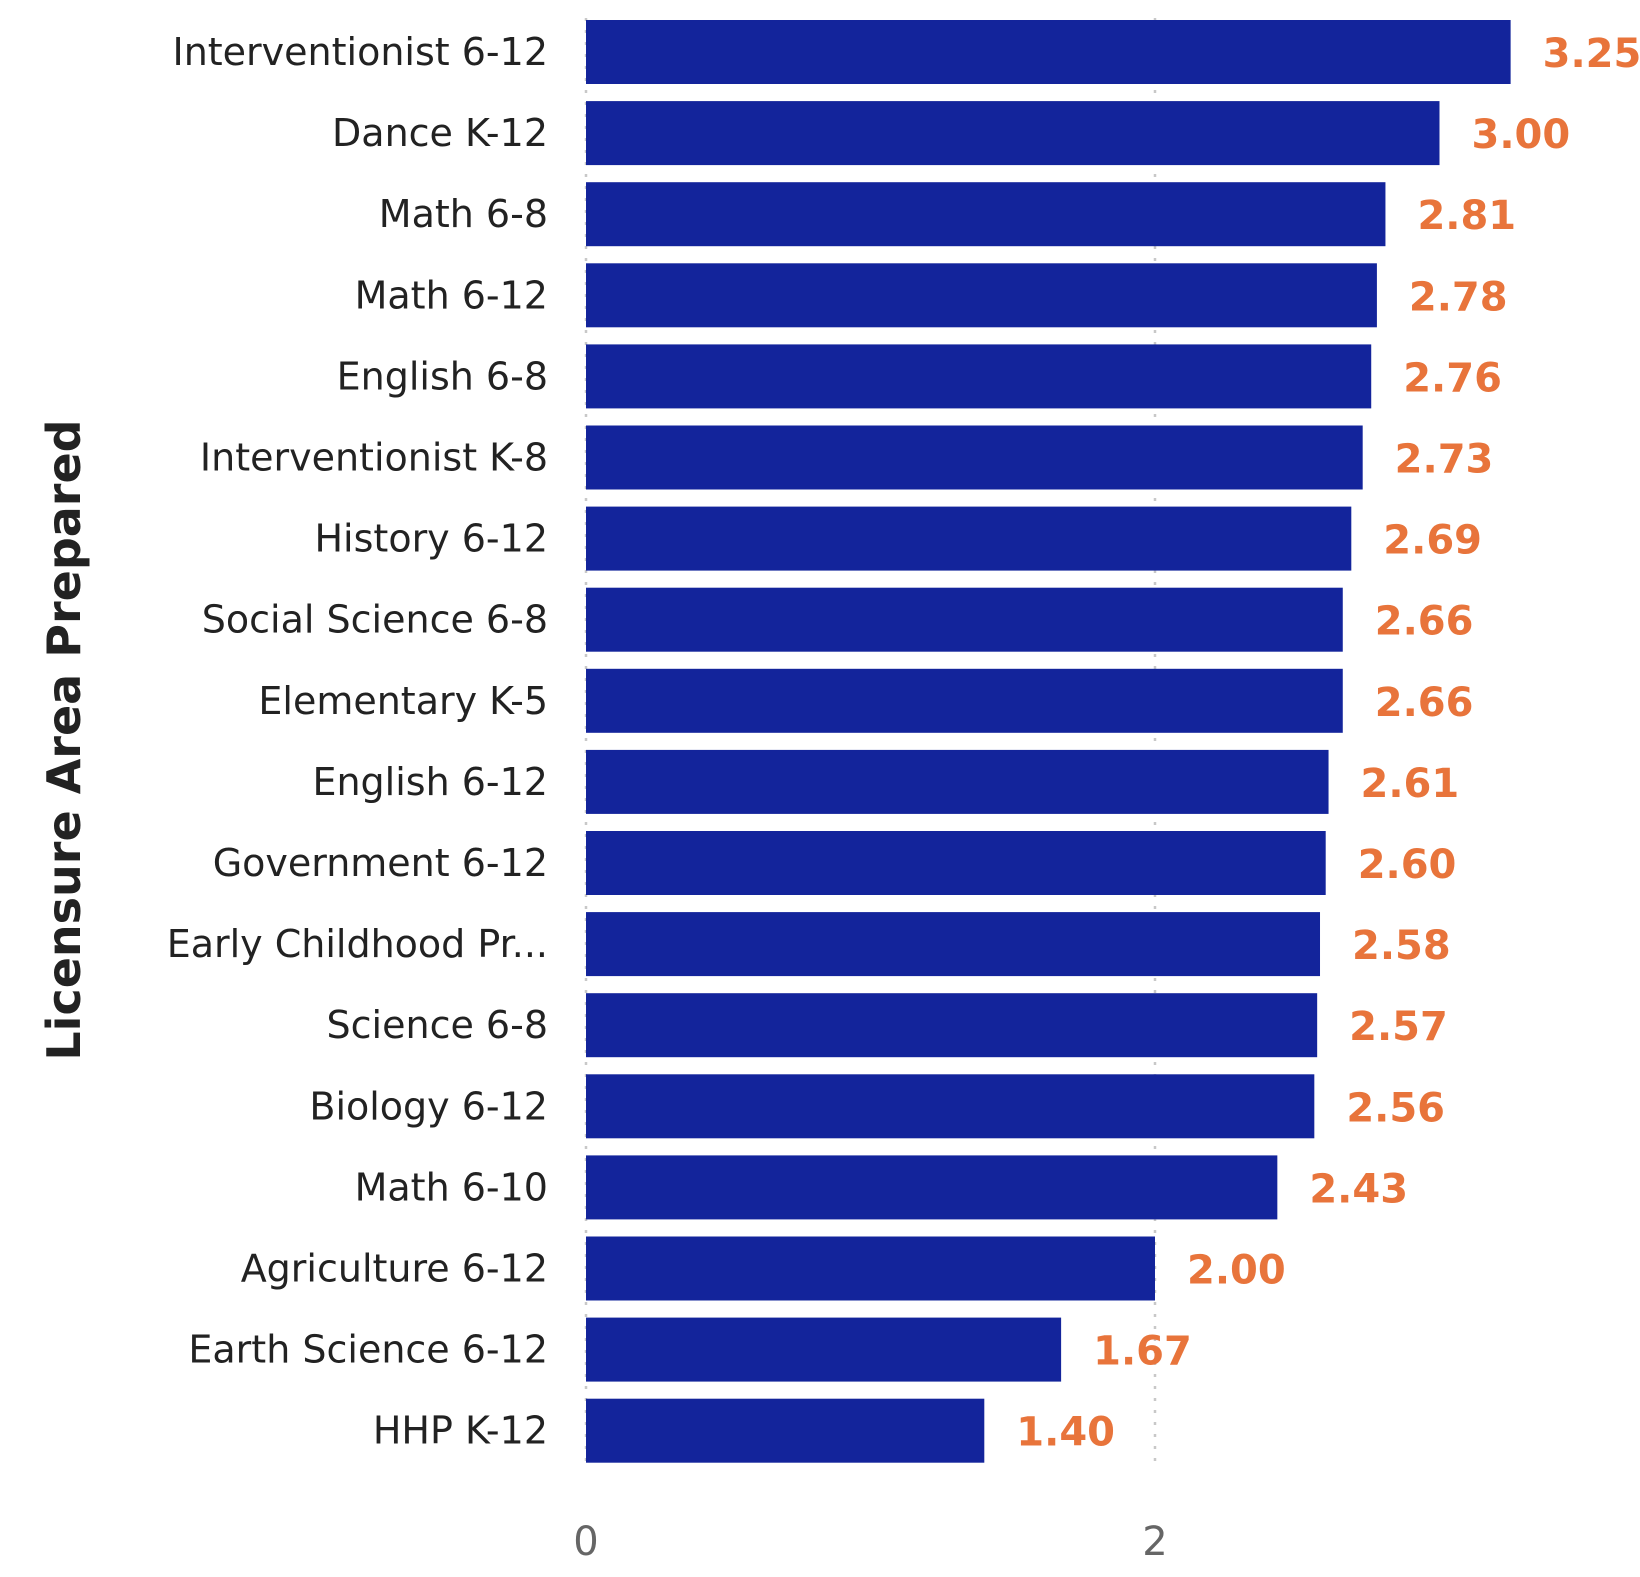 Image resolution: width=1640 pixels, height=1577 pixels. I want to click on category-label: History 6-12, so click(431, 539).